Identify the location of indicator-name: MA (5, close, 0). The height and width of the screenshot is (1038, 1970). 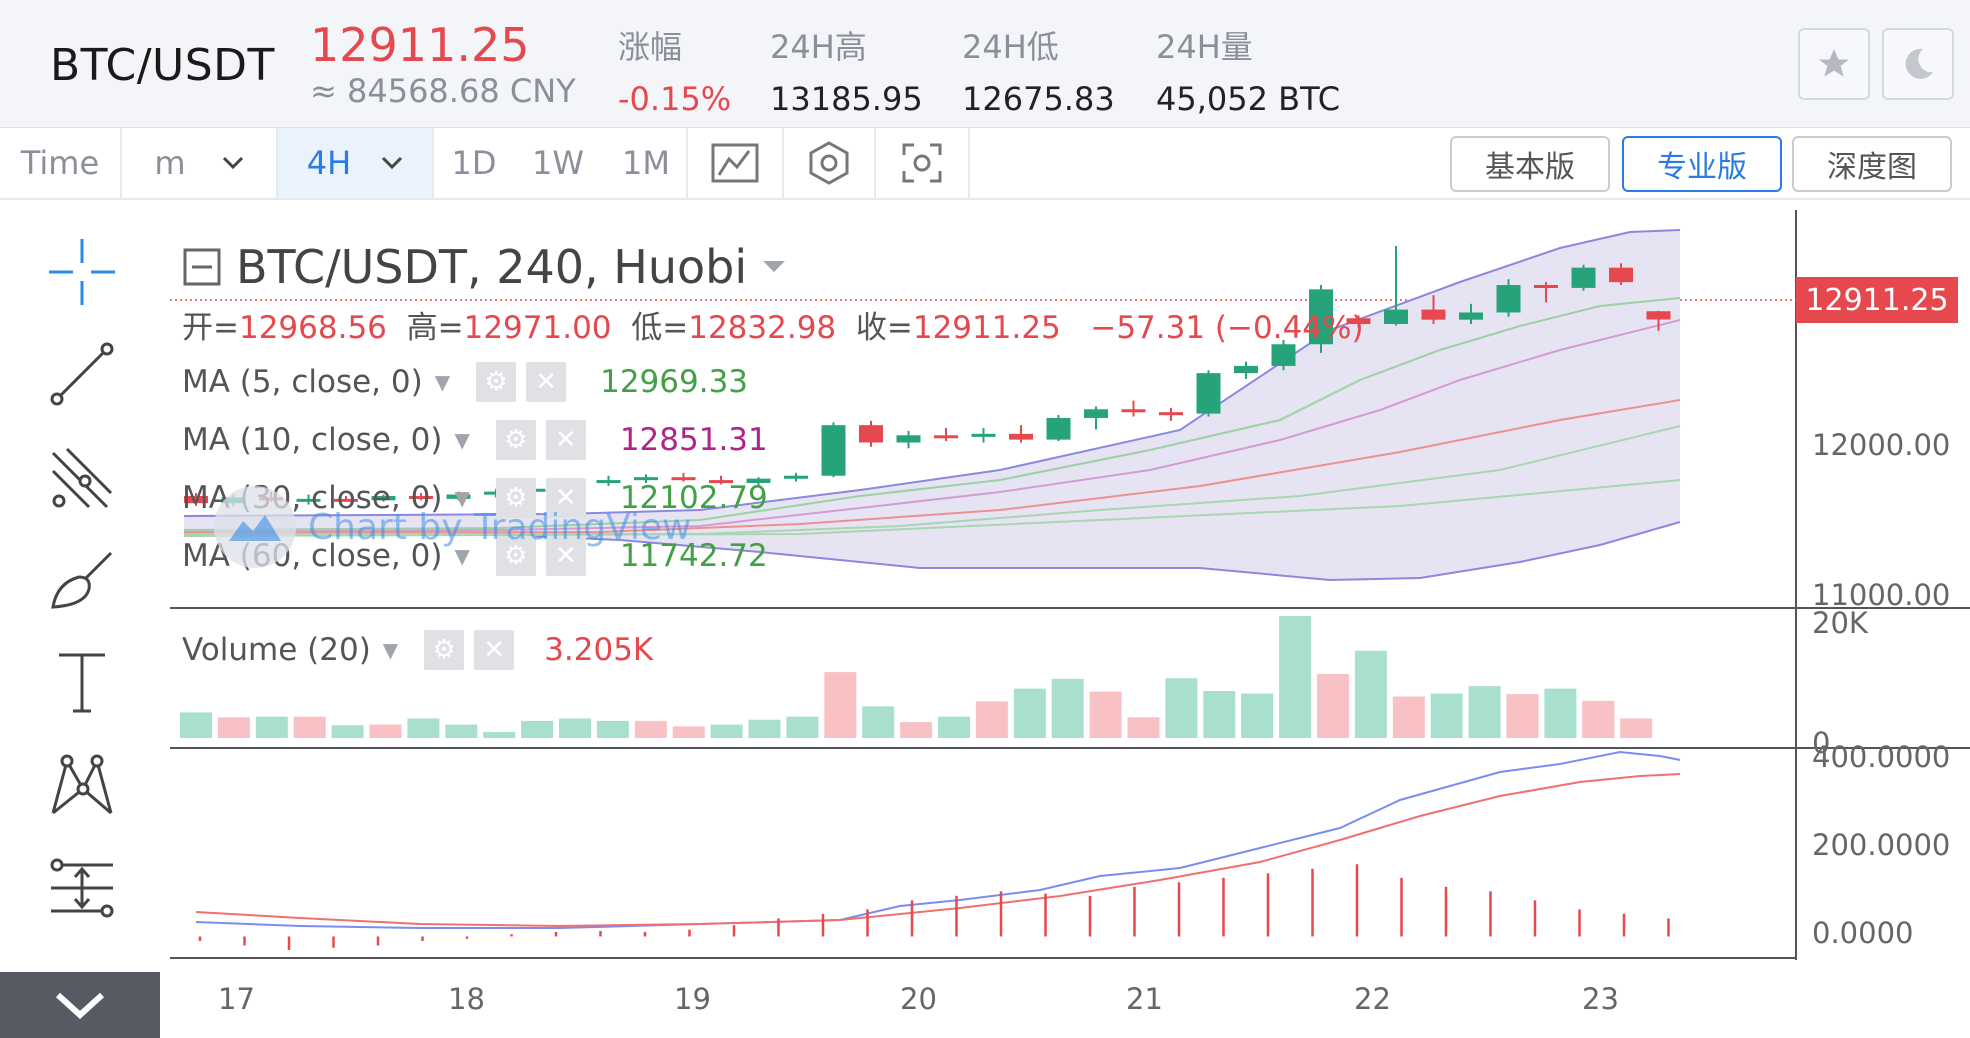
(302, 382).